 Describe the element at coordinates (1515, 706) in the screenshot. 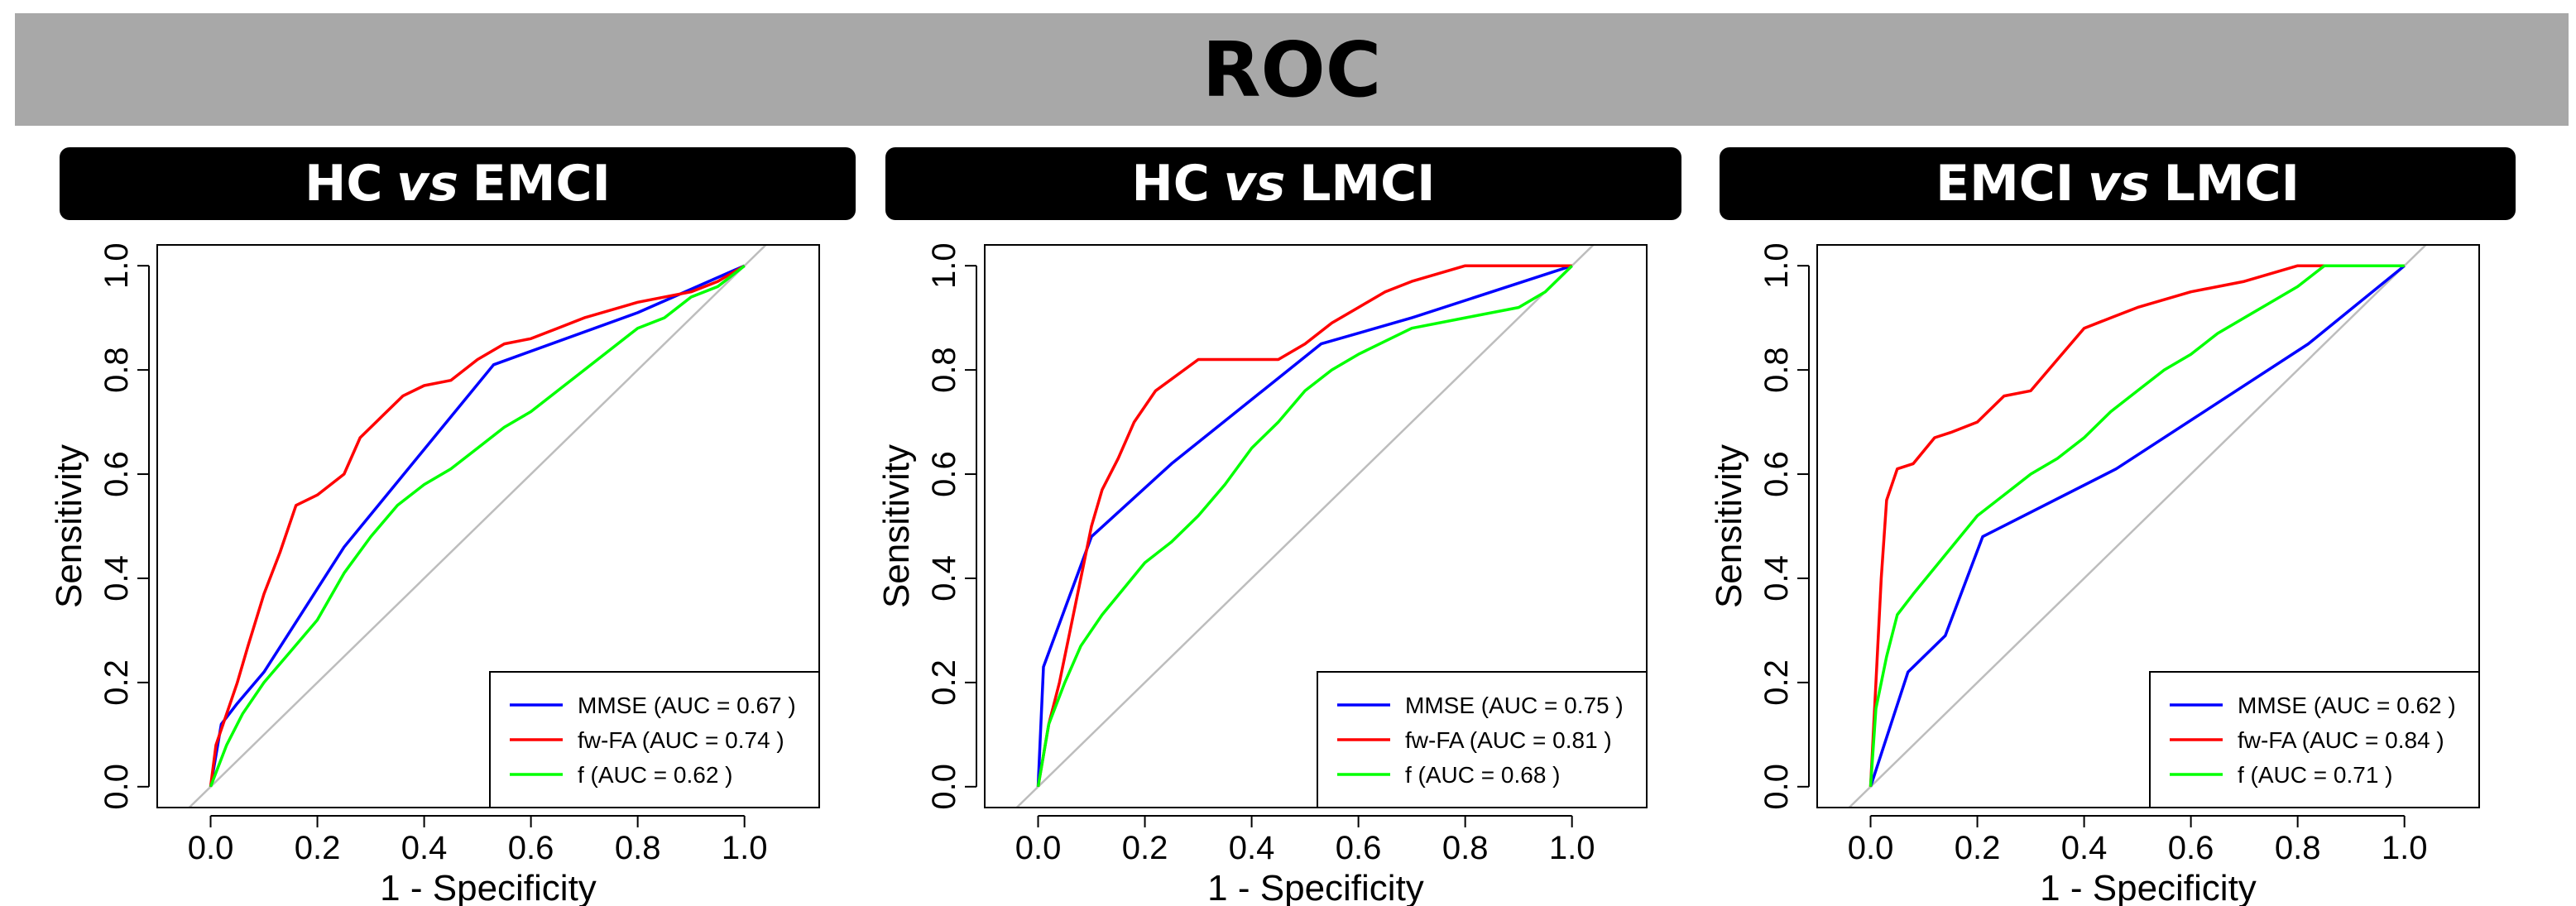

I see `legend-entry-0: MMSE (AUC = 0.75 )` at that location.